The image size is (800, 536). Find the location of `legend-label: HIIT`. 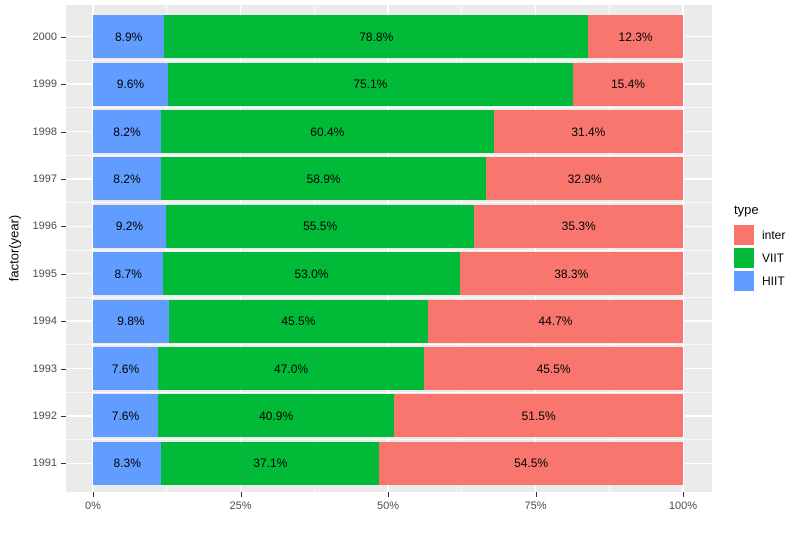

legend-label: HIIT is located at coordinates (773, 281).